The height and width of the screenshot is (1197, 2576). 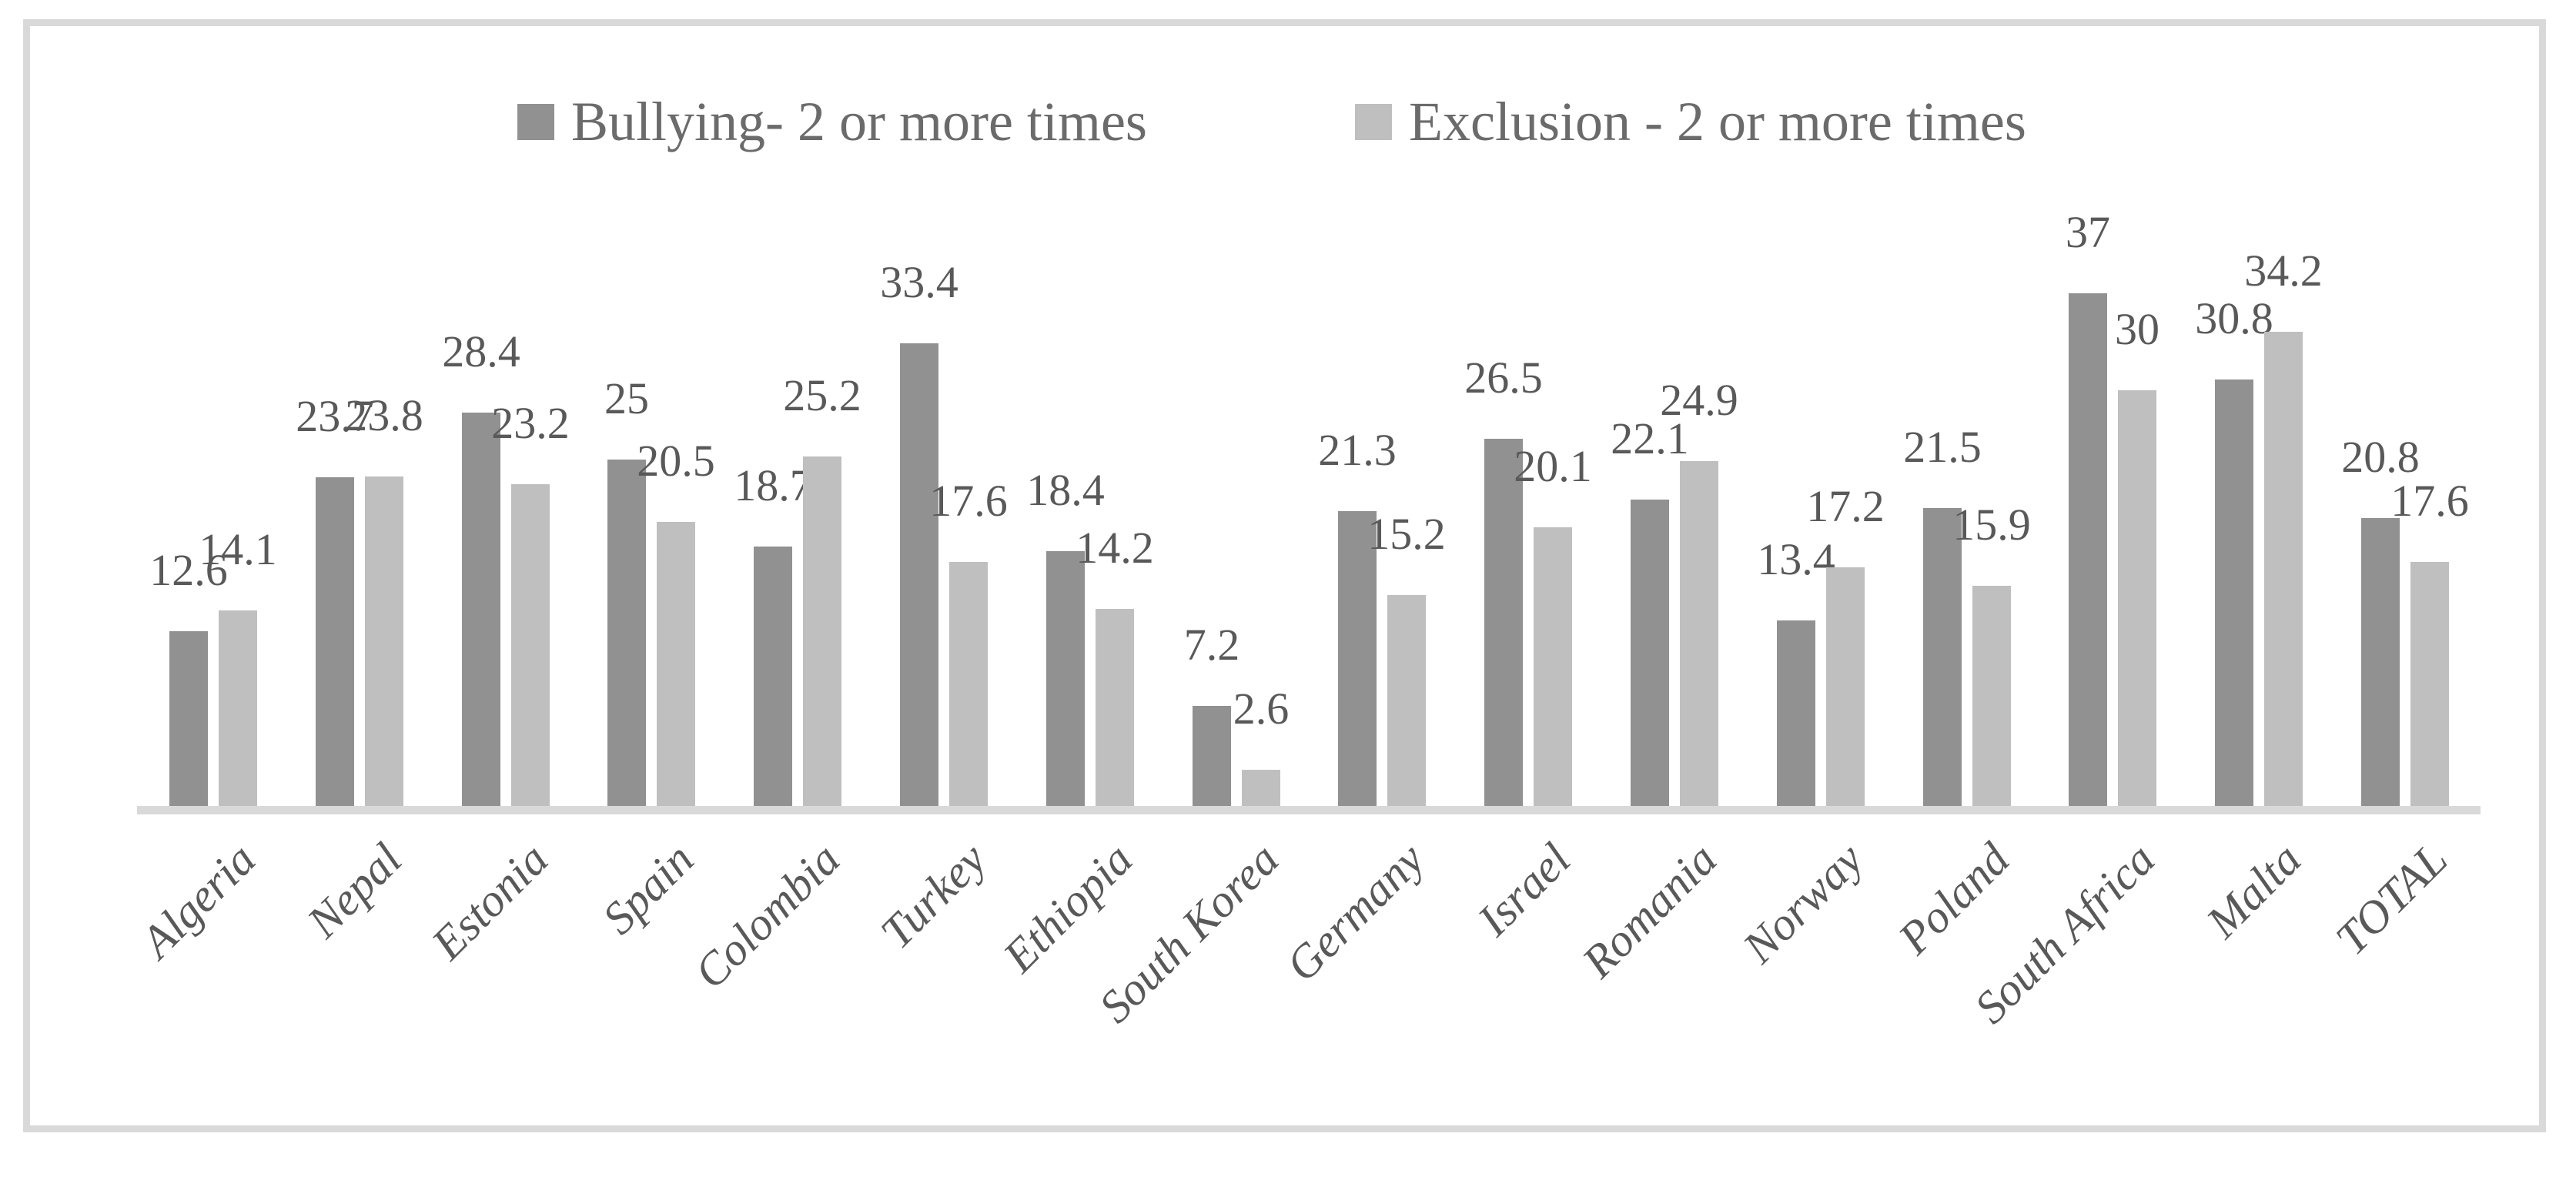 What do you see at coordinates (1406, 534) in the screenshot?
I see `data-label-exclusion: 15.2` at bounding box center [1406, 534].